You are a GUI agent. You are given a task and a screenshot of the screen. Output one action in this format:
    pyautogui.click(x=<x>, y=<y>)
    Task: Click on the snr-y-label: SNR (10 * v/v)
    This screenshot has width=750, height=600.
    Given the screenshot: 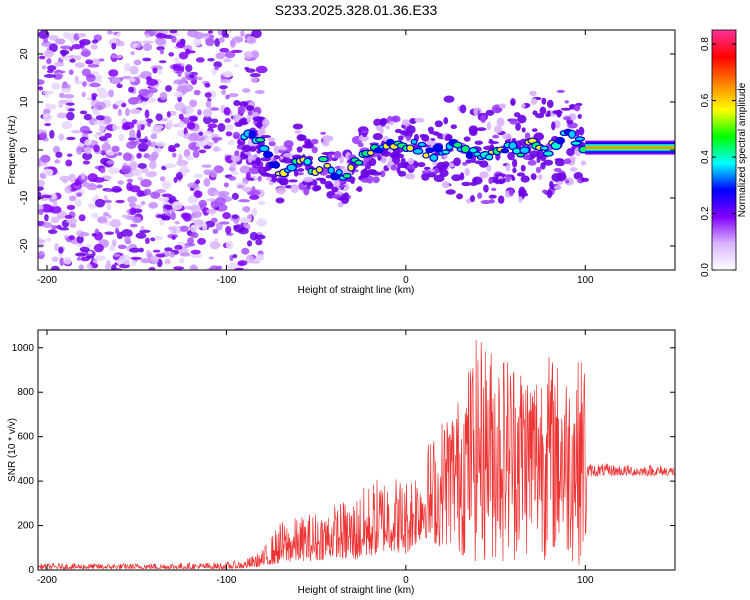 What is the action you would take?
    pyautogui.click(x=12, y=450)
    